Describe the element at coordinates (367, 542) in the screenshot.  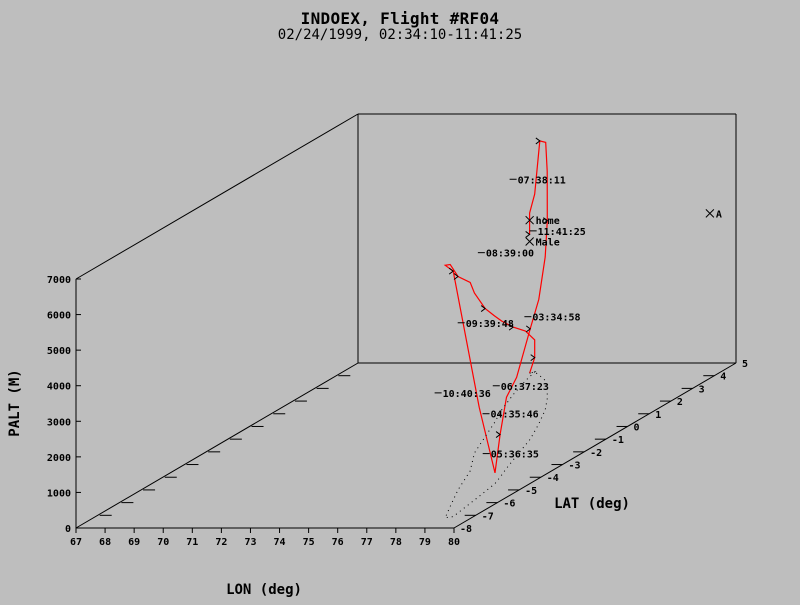
I see `x-tick-label: 77` at that location.